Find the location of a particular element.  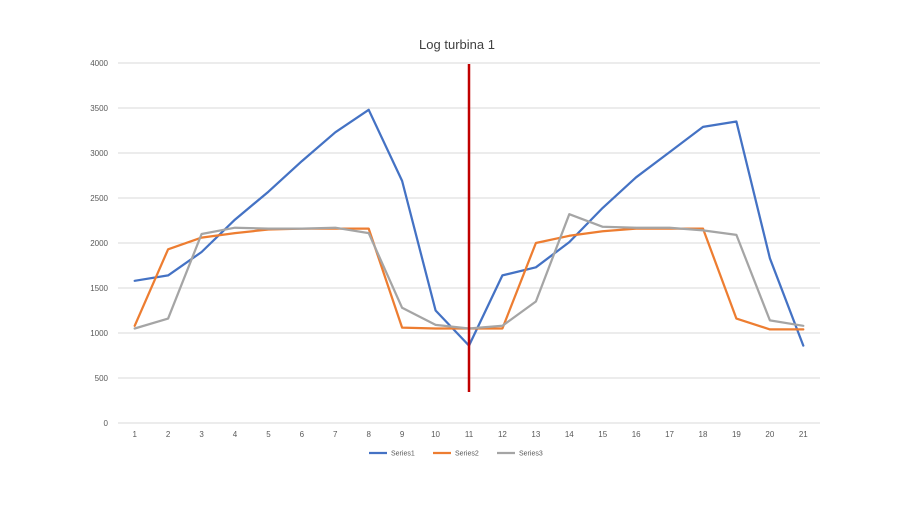

x-tick-label: 16 is located at coordinates (636, 434).